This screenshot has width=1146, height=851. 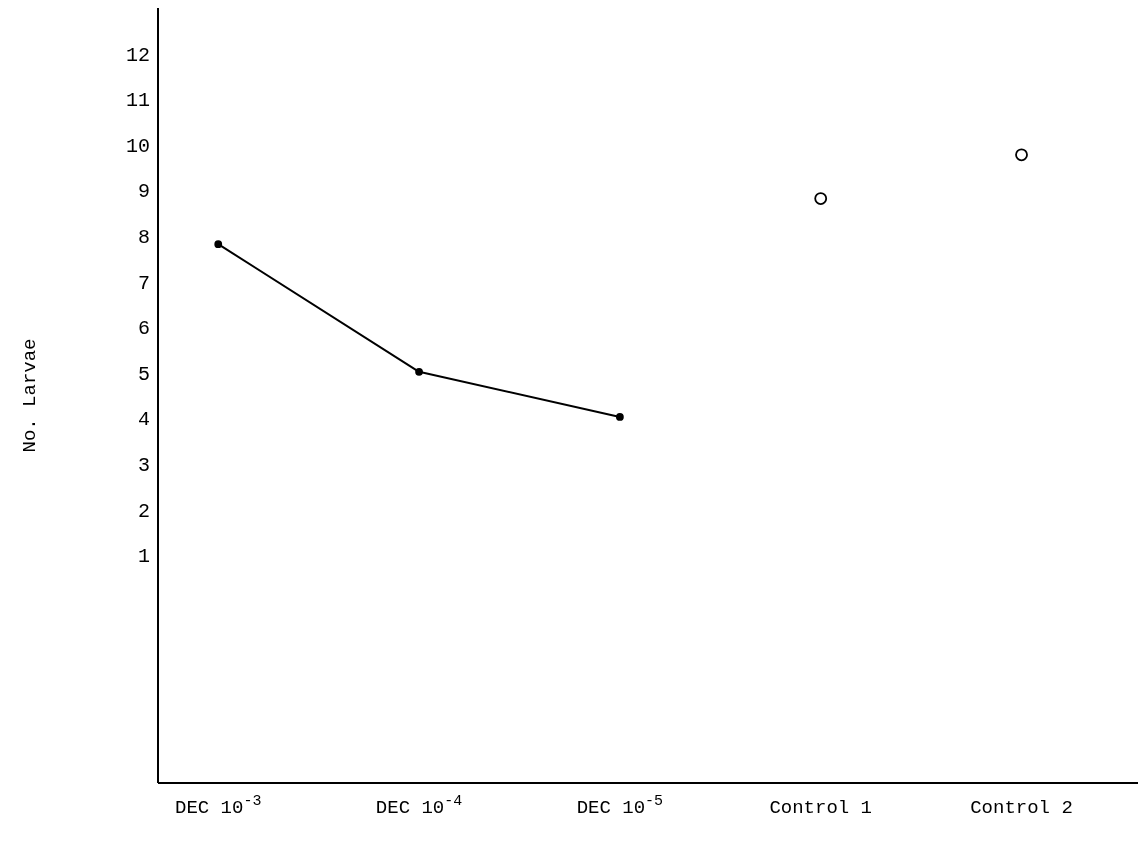 I want to click on y-tick-label: 1, so click(x=143, y=557).